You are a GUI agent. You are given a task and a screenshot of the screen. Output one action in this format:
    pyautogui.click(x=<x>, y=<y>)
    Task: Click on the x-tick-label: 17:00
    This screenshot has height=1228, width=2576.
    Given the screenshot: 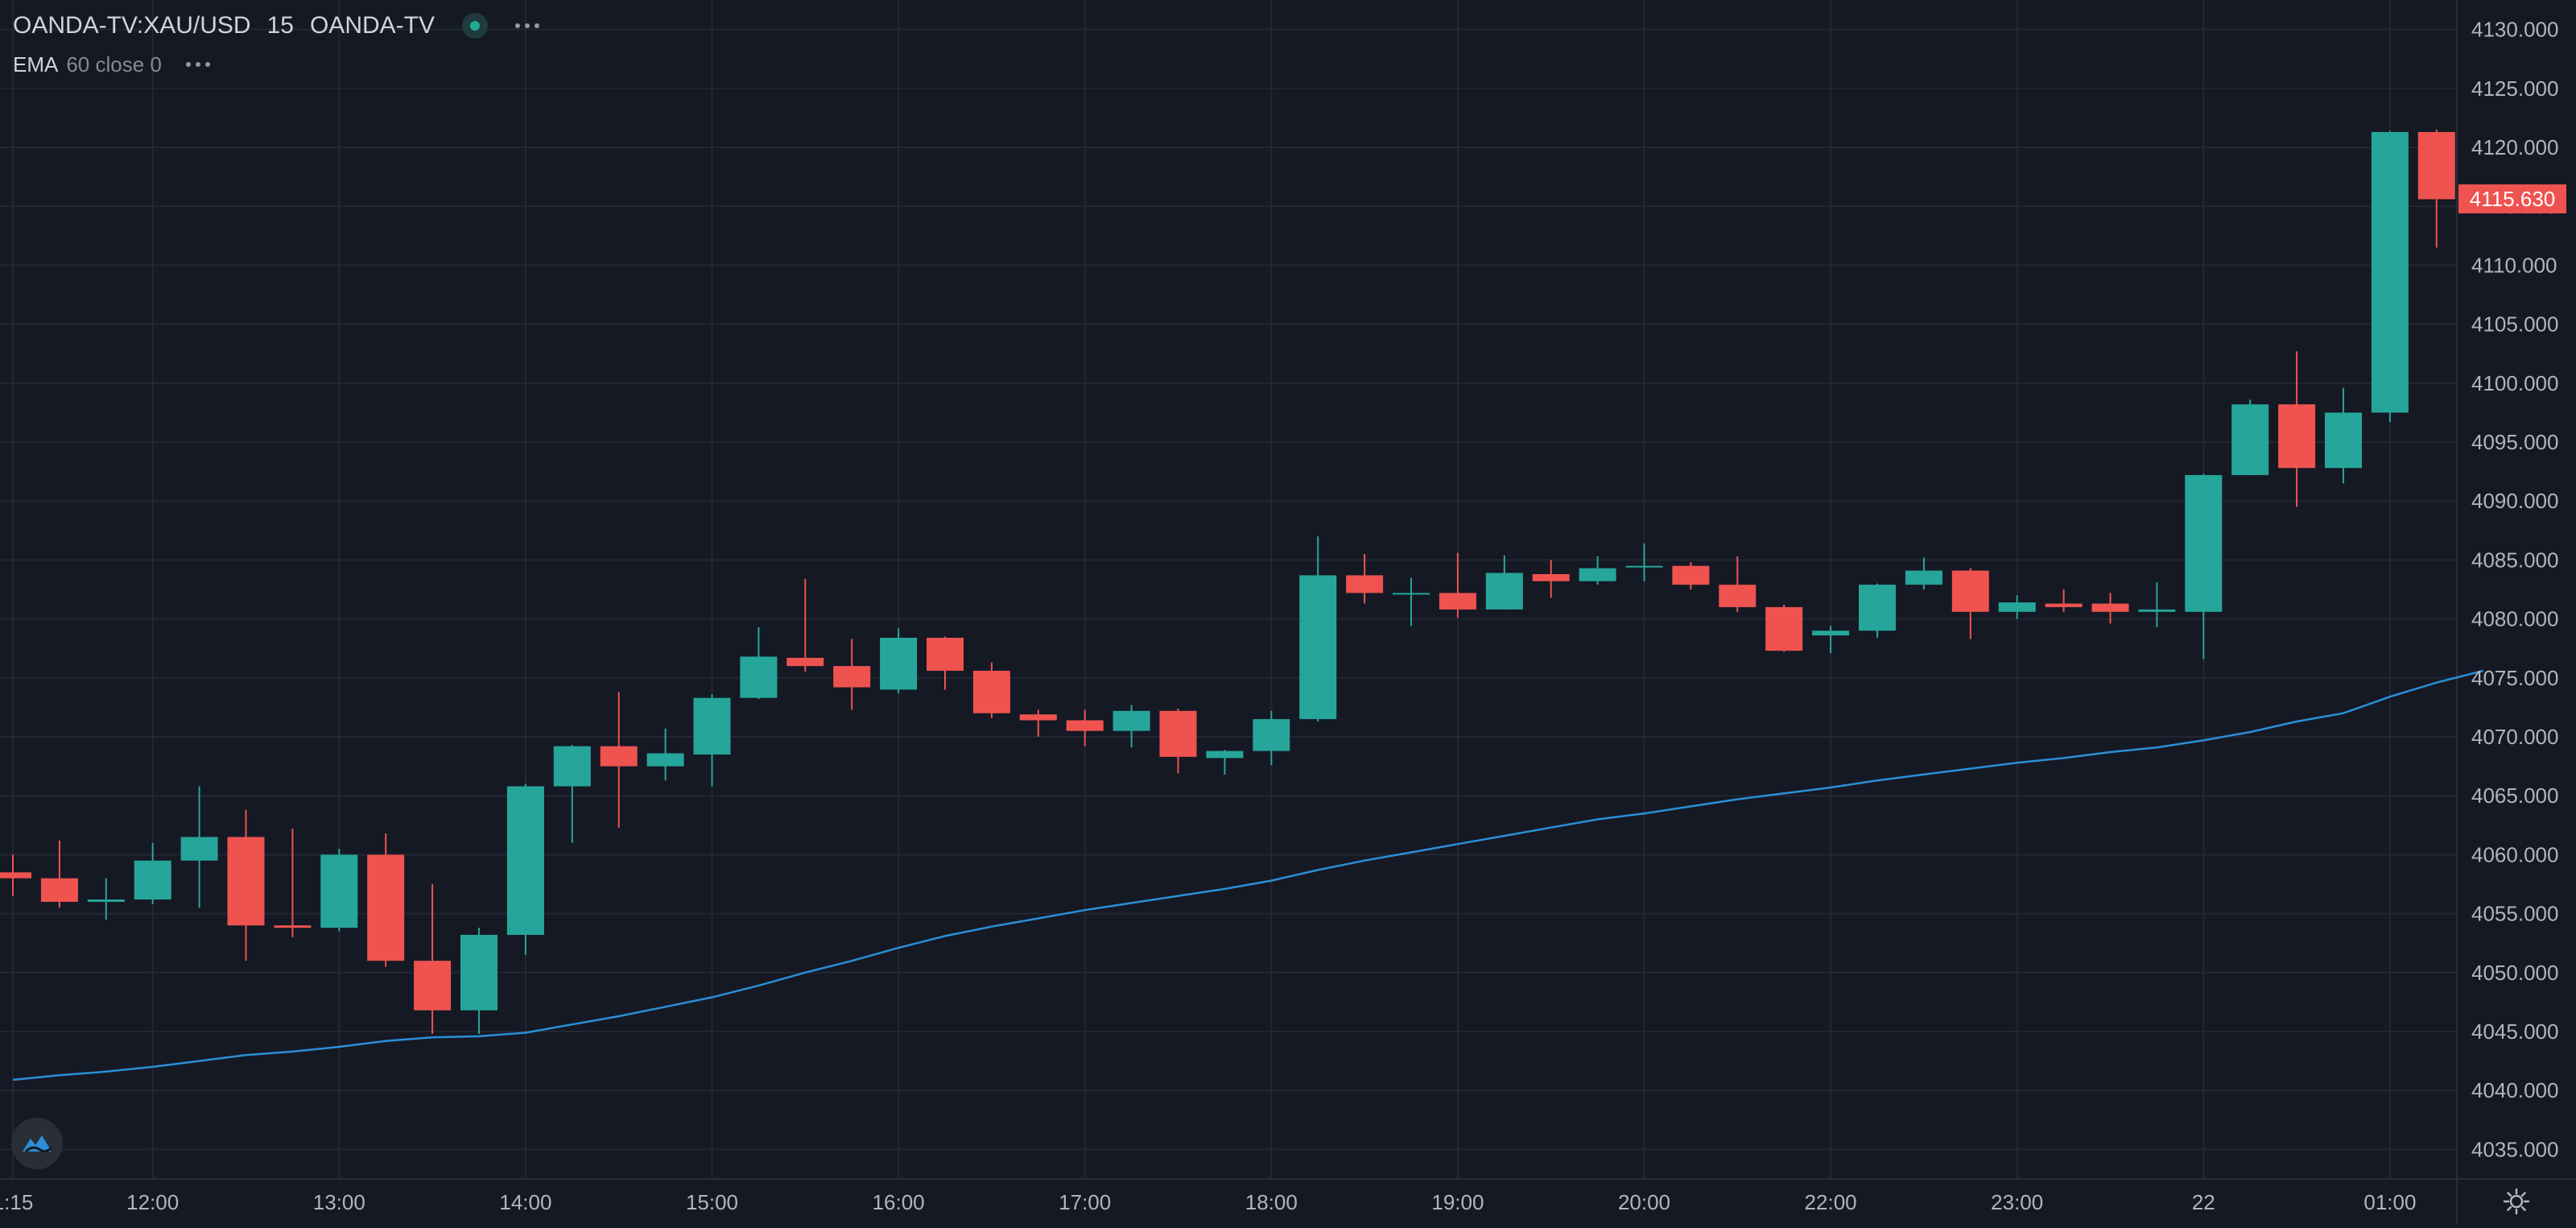 What is the action you would take?
    pyautogui.click(x=1085, y=1202)
    